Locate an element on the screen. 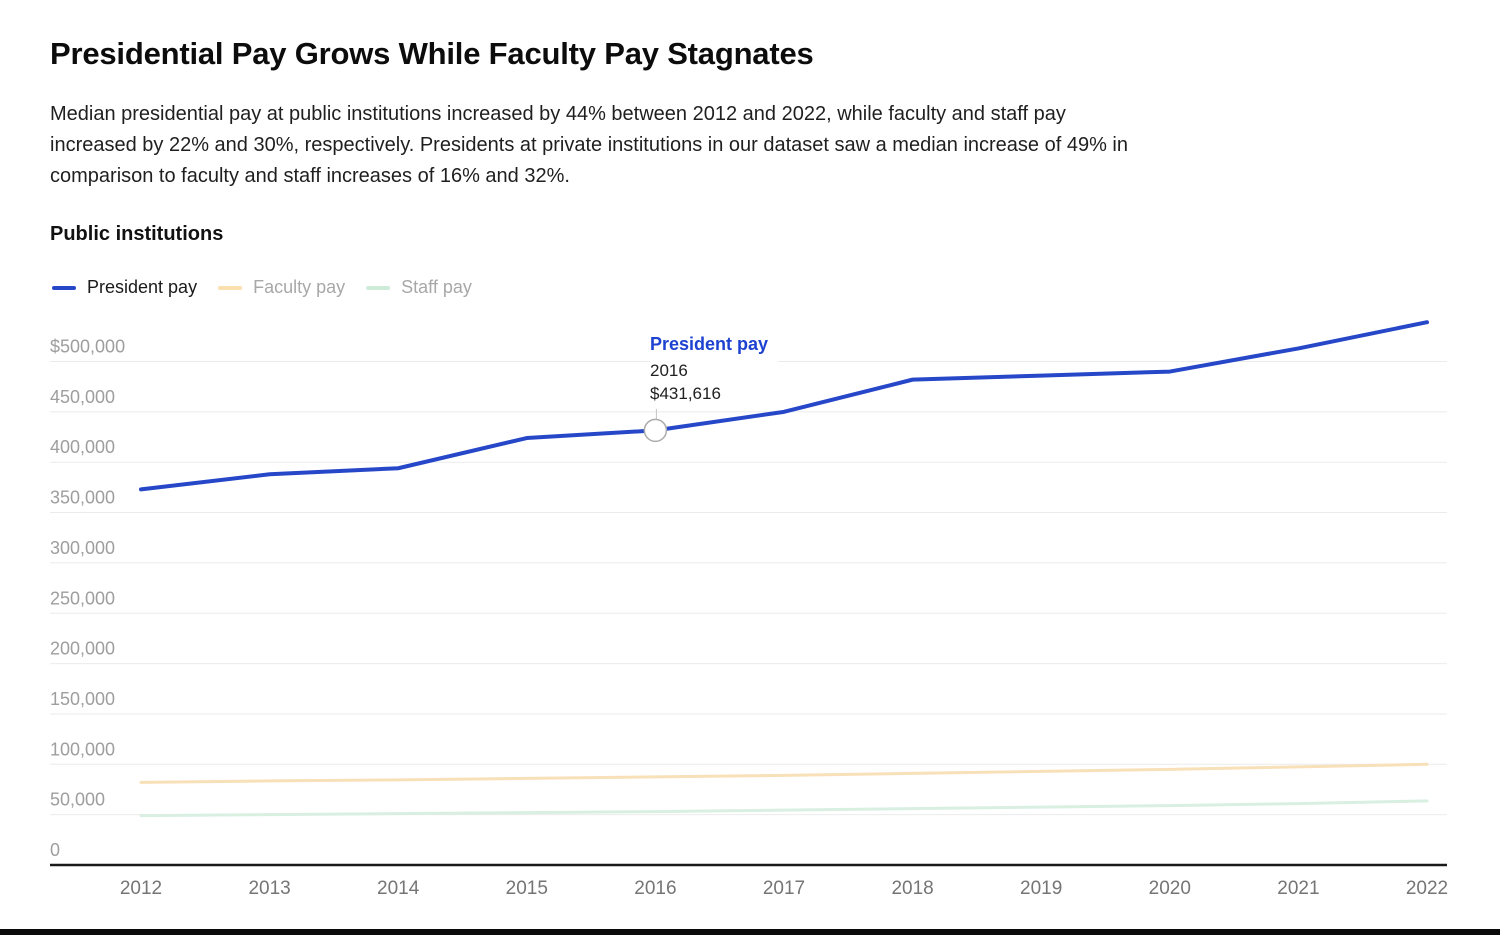 The height and width of the screenshot is (935, 1500). svg-text: 300,000 is located at coordinates (82, 548).